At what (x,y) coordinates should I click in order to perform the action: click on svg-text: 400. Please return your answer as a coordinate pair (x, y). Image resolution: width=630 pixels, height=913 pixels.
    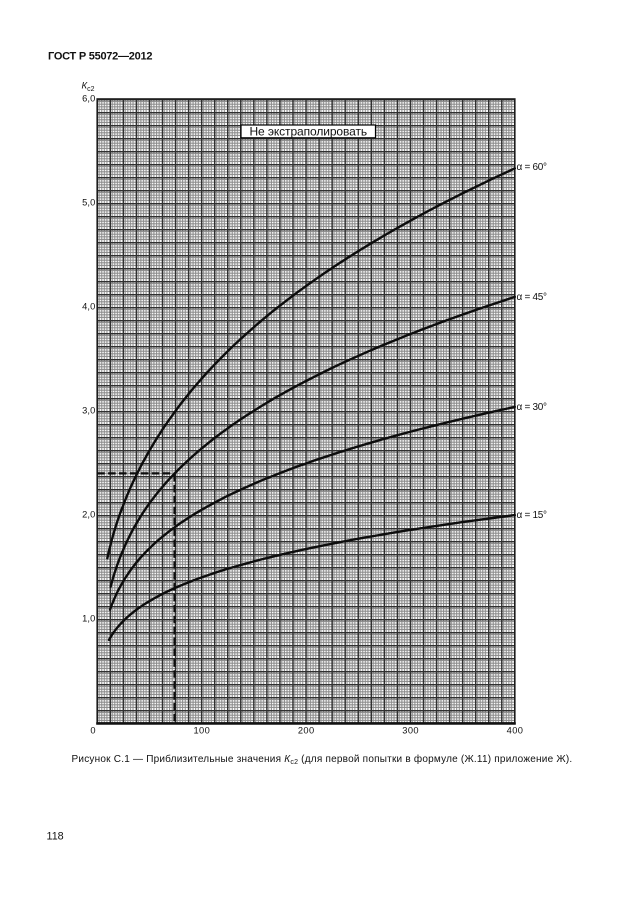
    Looking at the image, I should click on (515, 731).